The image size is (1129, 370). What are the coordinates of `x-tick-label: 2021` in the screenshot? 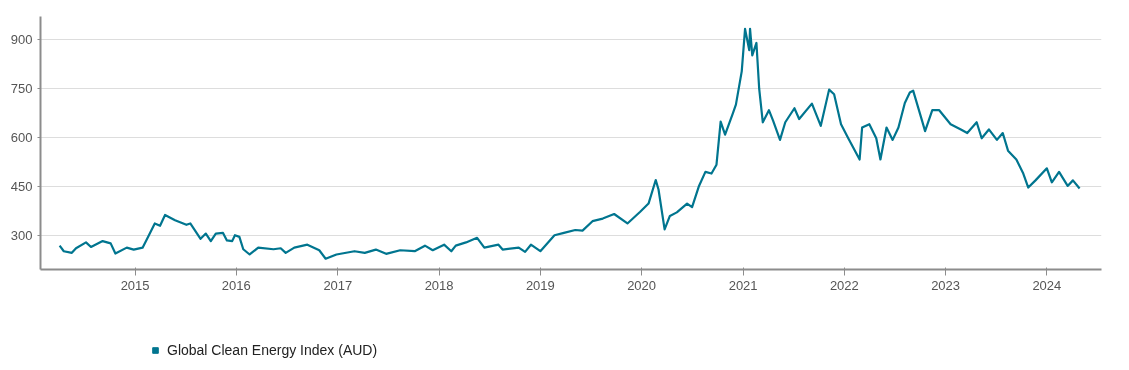 It's located at (743, 285).